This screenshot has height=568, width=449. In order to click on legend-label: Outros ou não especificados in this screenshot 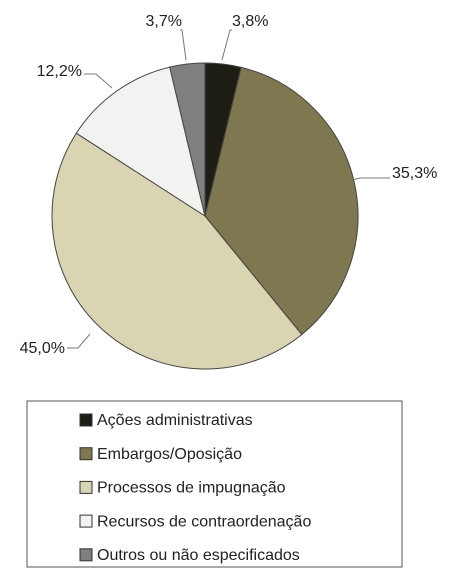, I will do `click(198, 555)`.